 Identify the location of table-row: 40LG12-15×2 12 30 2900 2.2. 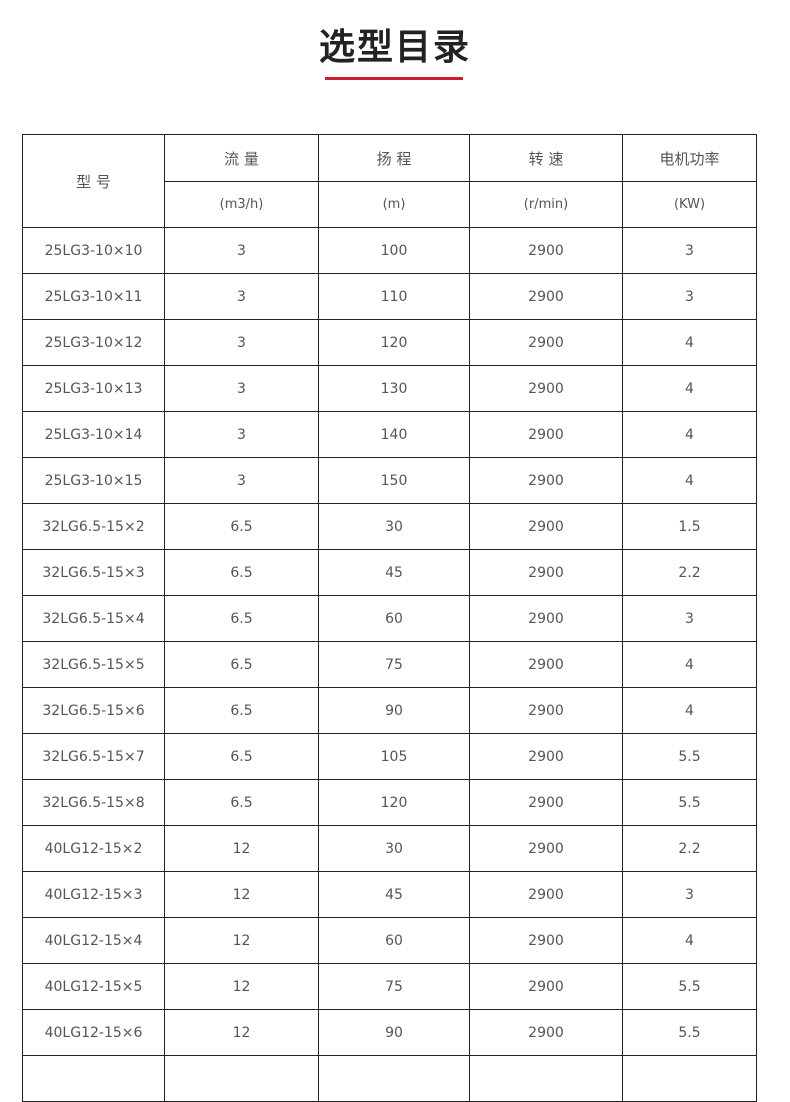
(389, 848).